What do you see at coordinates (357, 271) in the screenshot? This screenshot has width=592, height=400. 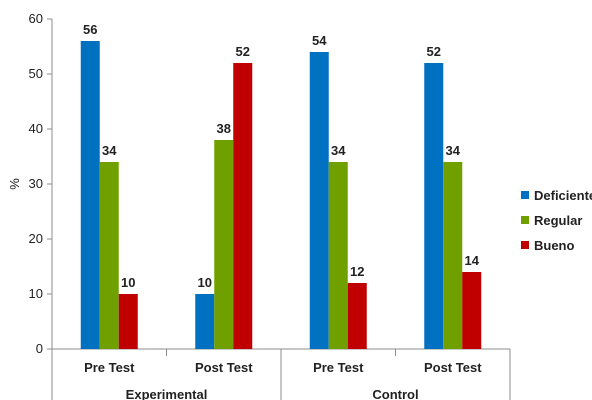 I see `bar-value-label: 12` at bounding box center [357, 271].